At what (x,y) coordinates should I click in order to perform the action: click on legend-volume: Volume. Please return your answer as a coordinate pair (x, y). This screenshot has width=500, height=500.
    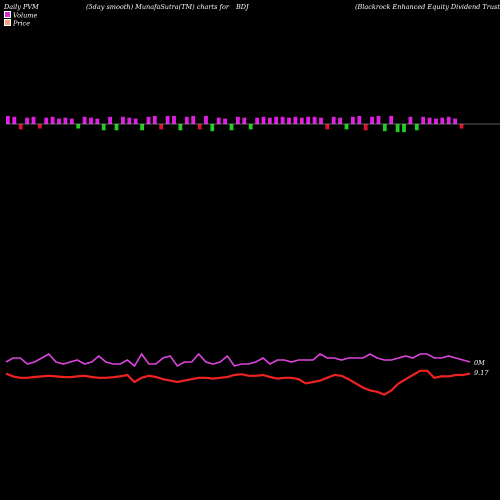
    Looking at the image, I should click on (20, 15).